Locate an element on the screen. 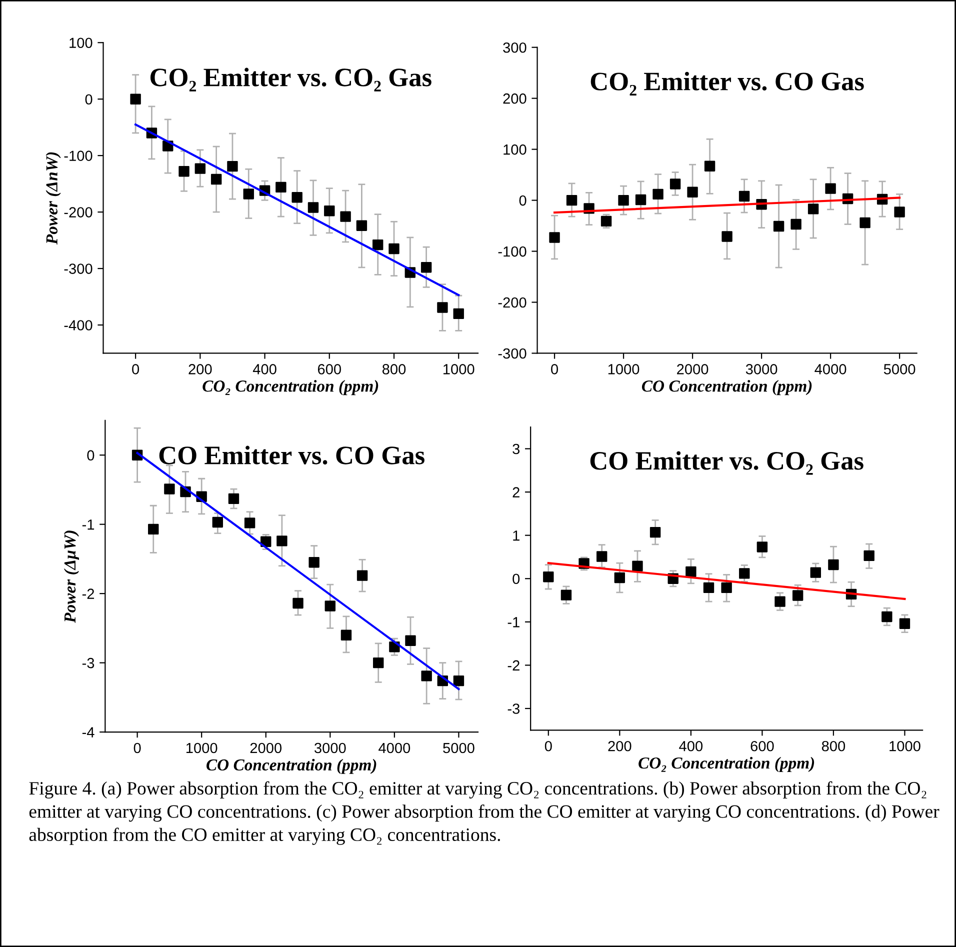 This screenshot has height=947, width=956. y-tick-label: -4 is located at coordinates (88, 732).